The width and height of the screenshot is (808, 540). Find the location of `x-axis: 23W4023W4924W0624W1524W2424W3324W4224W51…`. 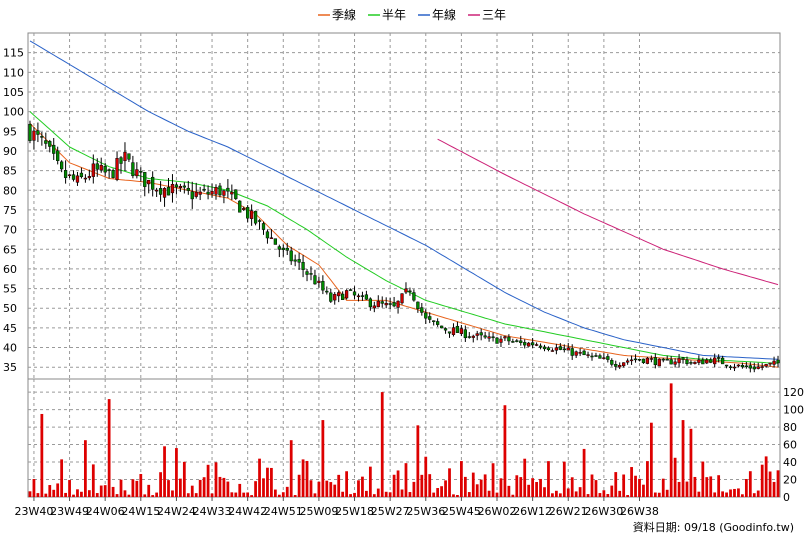

x-axis: 23W4023W4924W0624W1524W2424W3324W4224W51… is located at coordinates (336, 507).